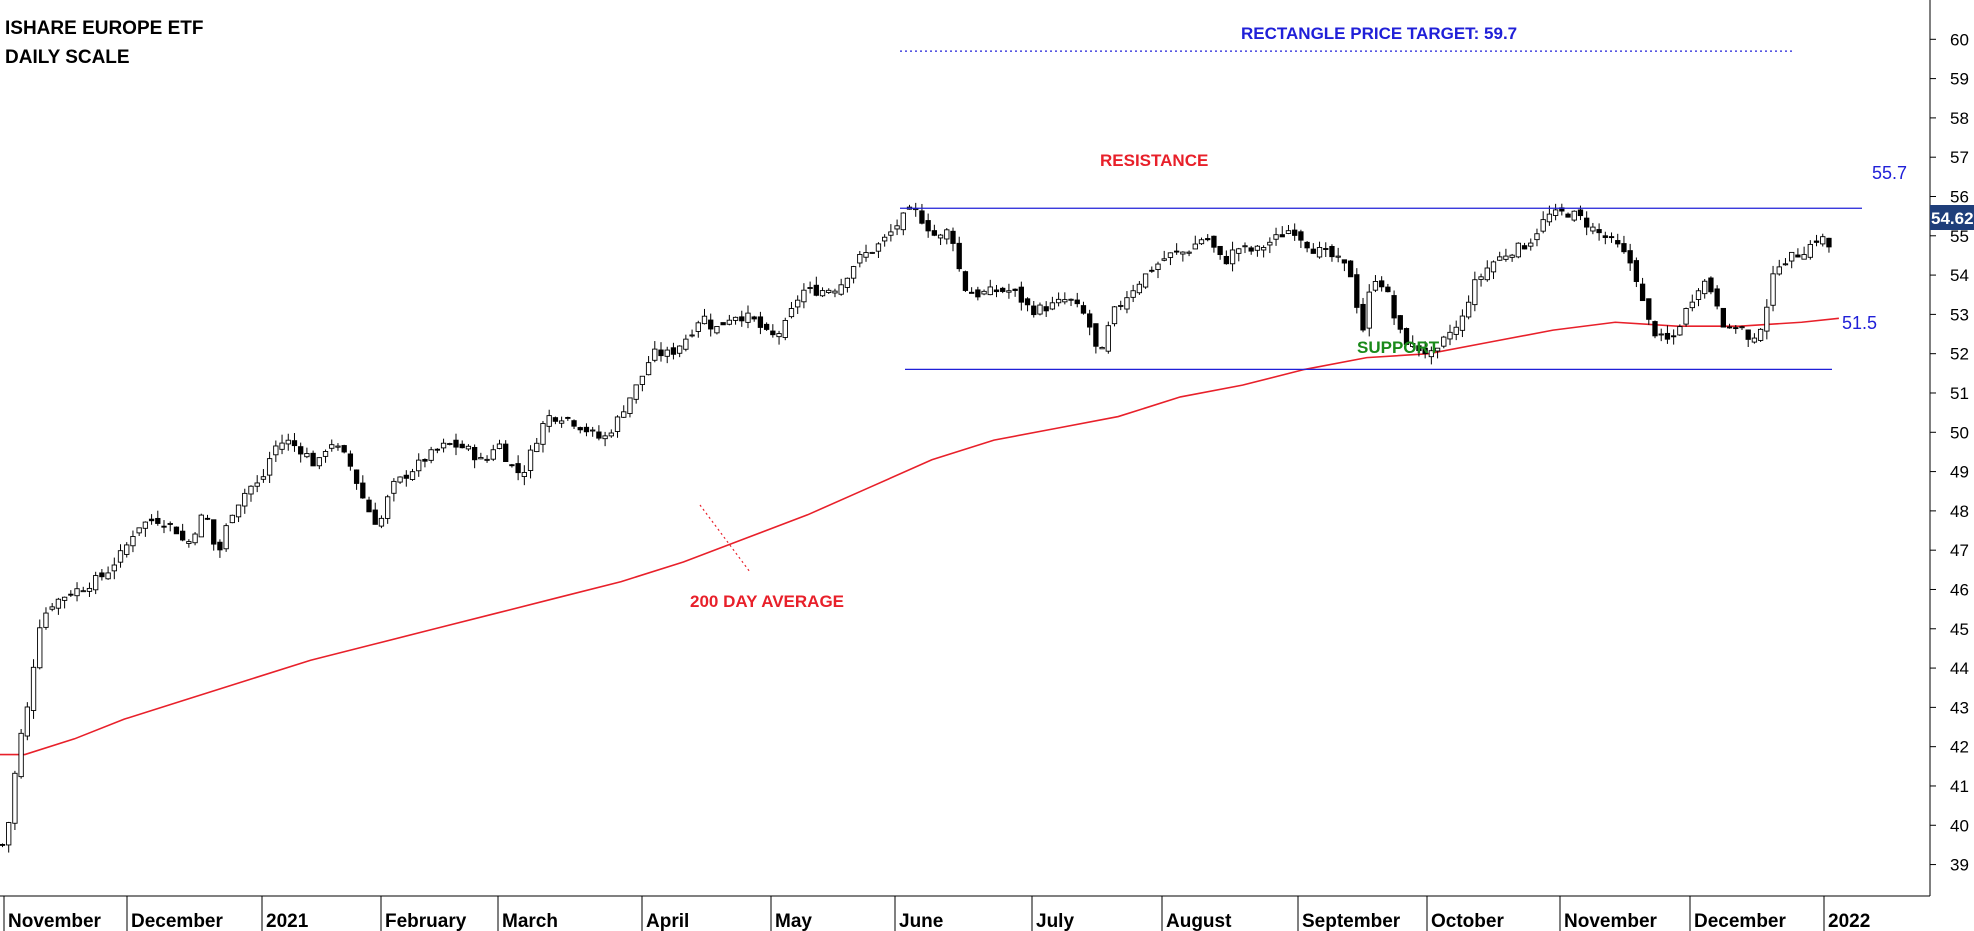 This screenshot has height=931, width=1974. I want to click on y-tick-label: 50, so click(1959, 432).